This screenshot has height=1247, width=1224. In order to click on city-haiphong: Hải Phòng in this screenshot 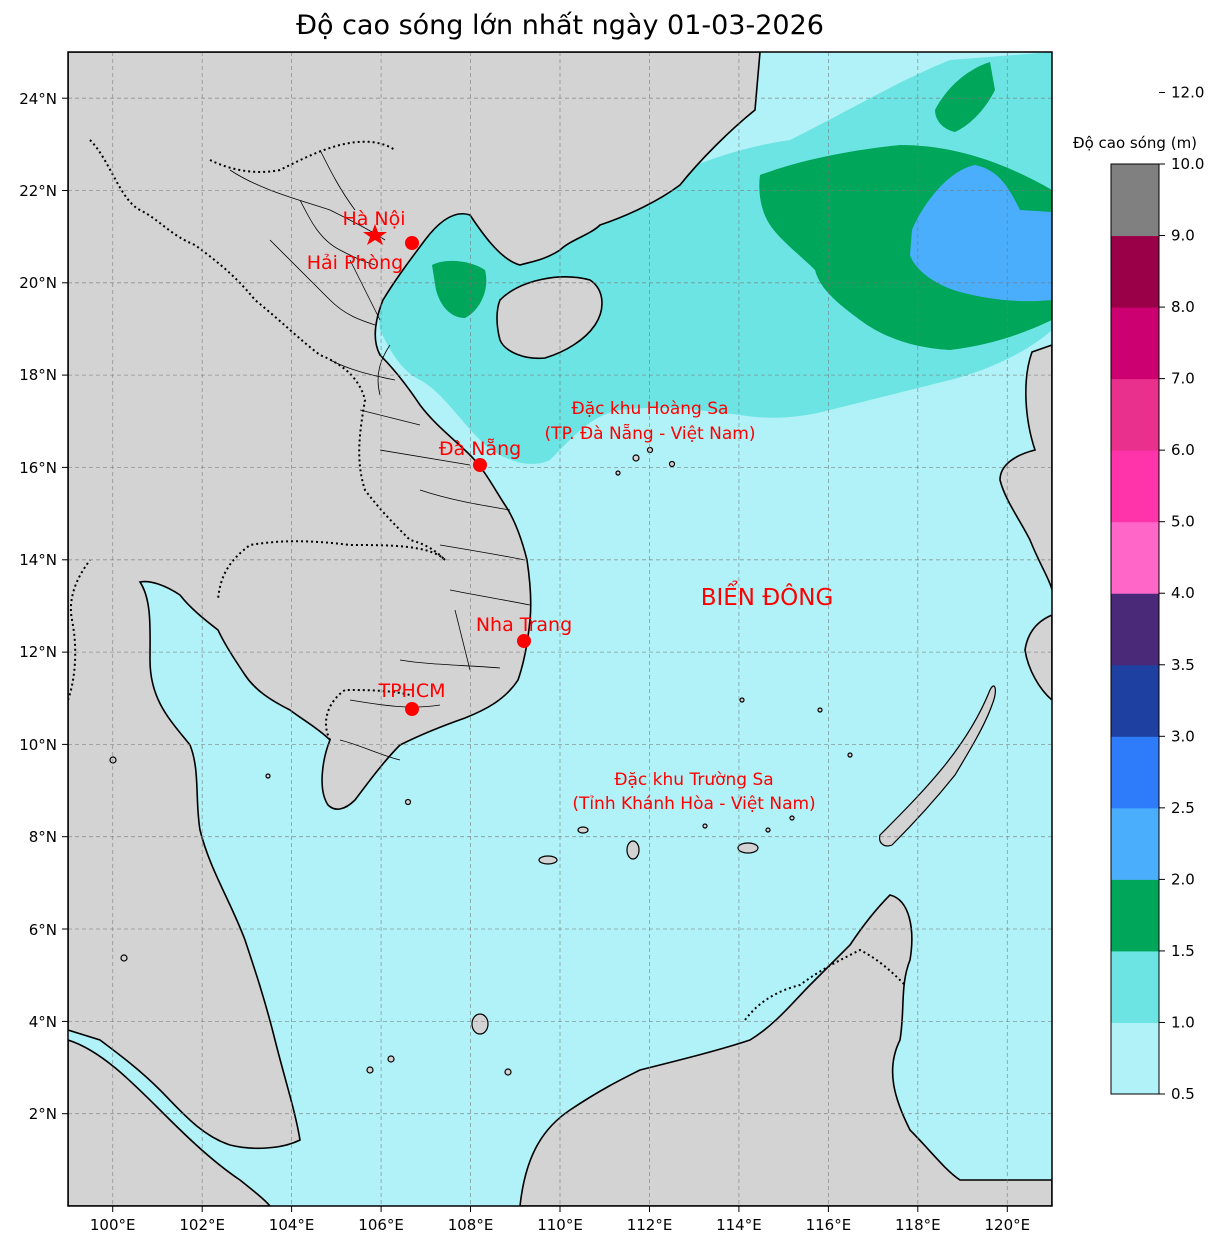, I will do `click(363, 255)`.